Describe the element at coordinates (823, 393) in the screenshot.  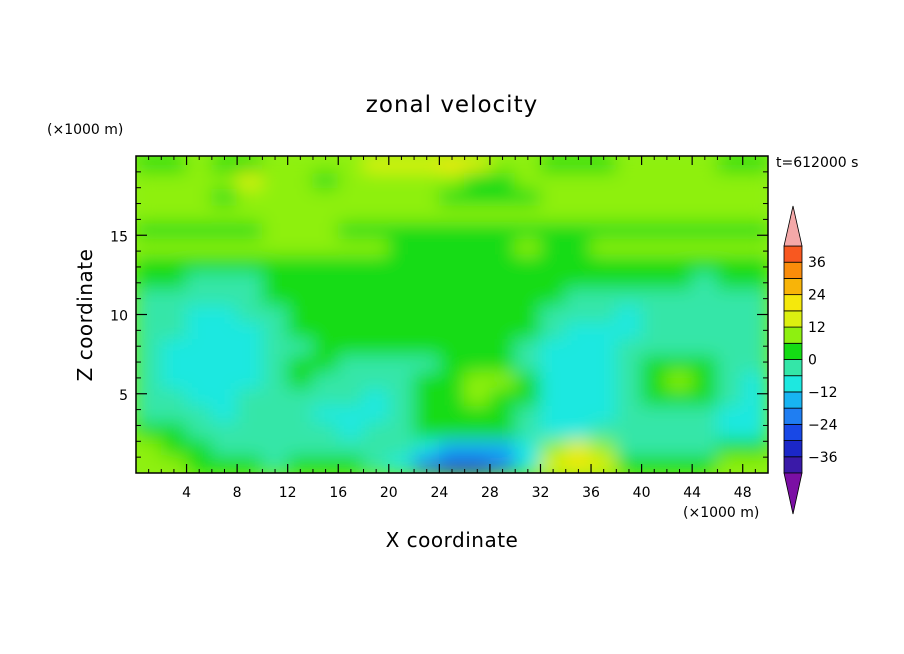
I see `colorbar-label: −12` at that location.